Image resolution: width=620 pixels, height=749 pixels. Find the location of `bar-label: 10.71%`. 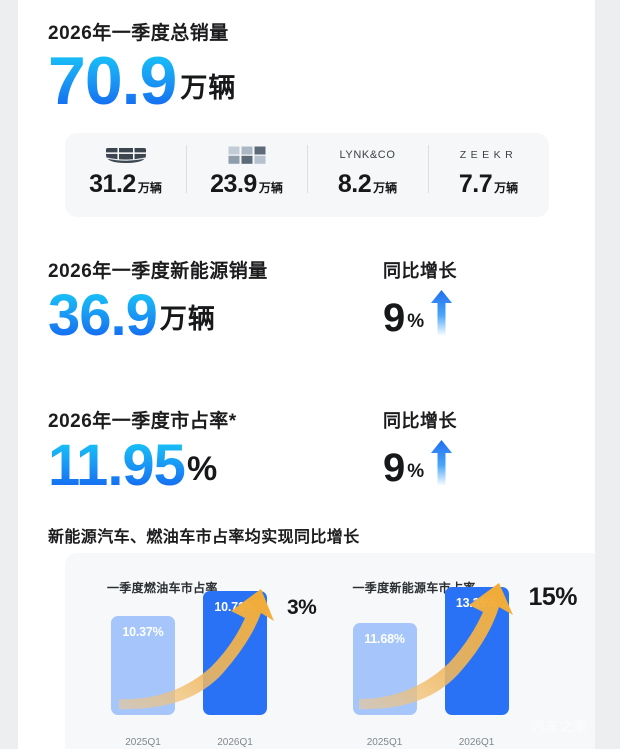

bar-label: 10.71% is located at coordinates (235, 607).